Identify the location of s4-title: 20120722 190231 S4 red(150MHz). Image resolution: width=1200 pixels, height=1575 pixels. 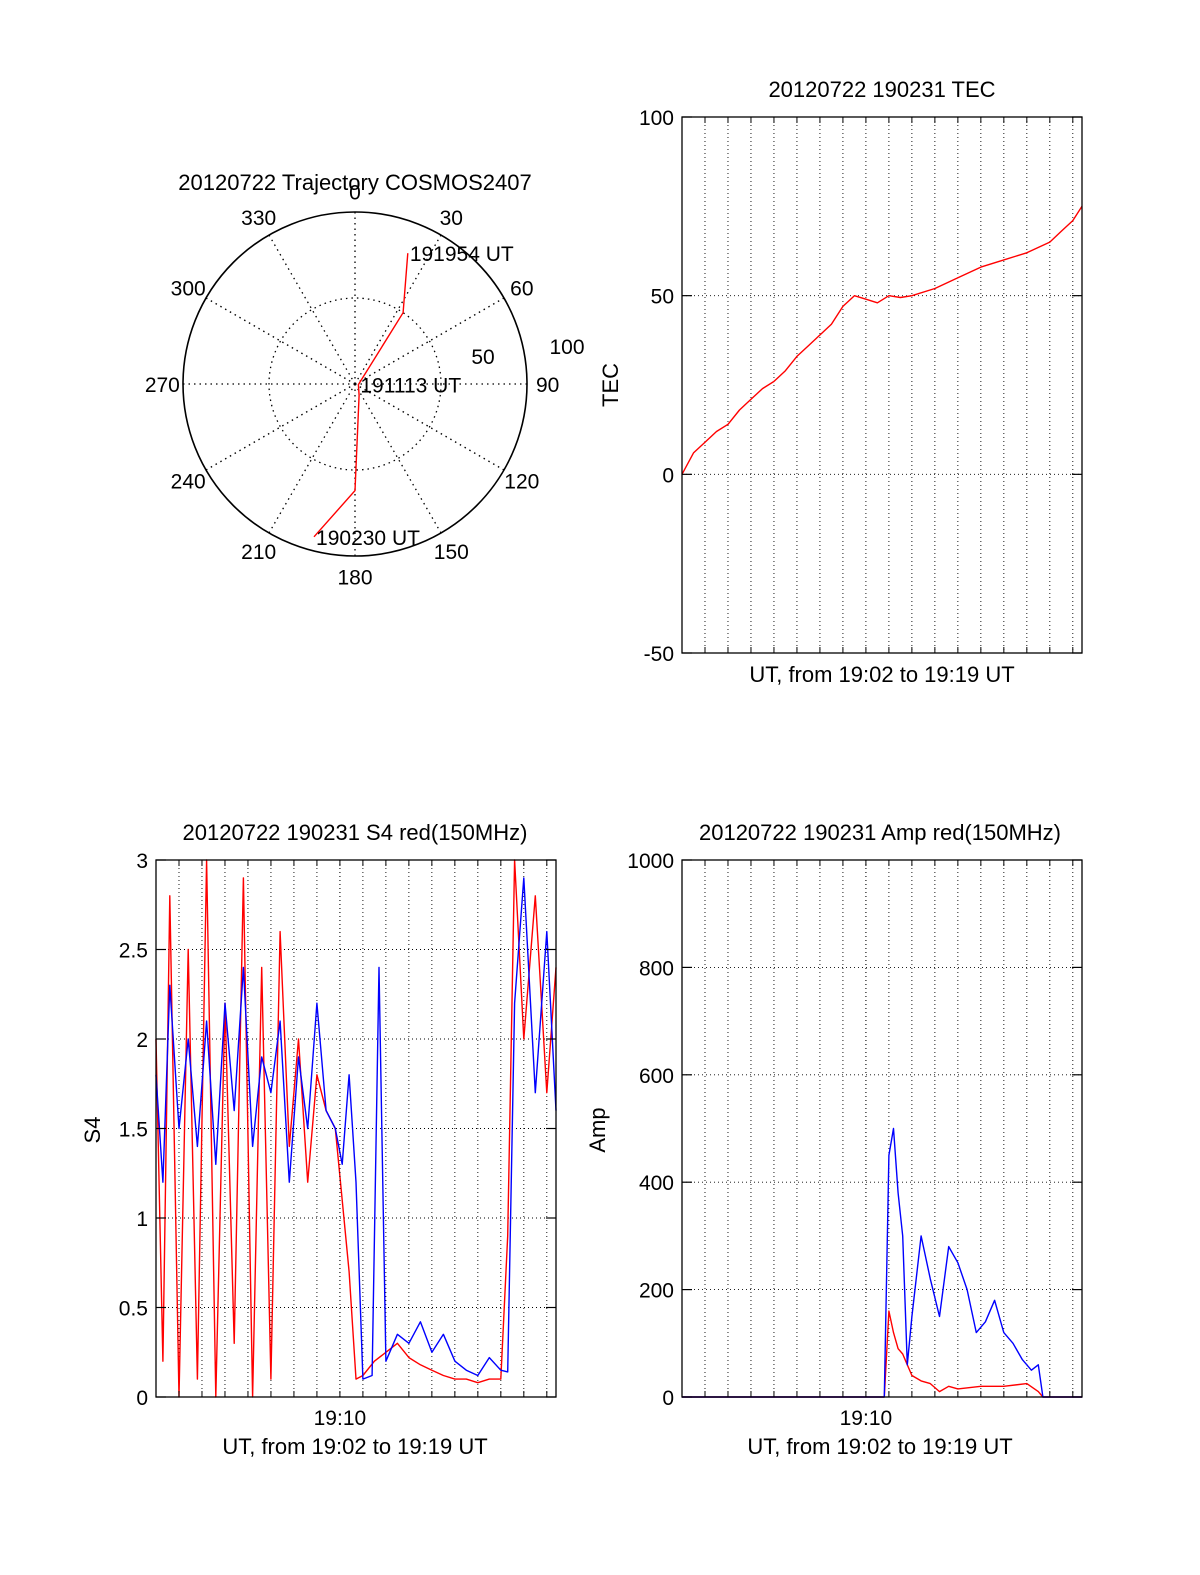
(355, 832).